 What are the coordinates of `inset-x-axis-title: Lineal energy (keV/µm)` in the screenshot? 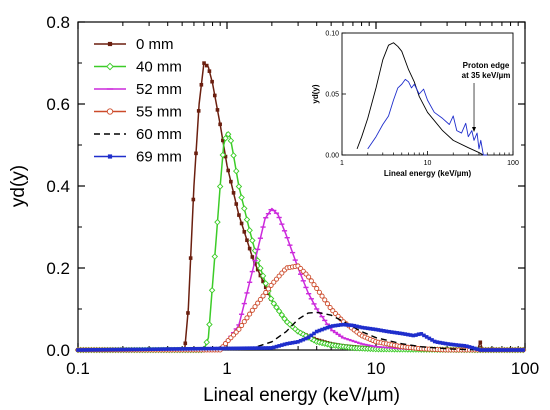 It's located at (428, 173).